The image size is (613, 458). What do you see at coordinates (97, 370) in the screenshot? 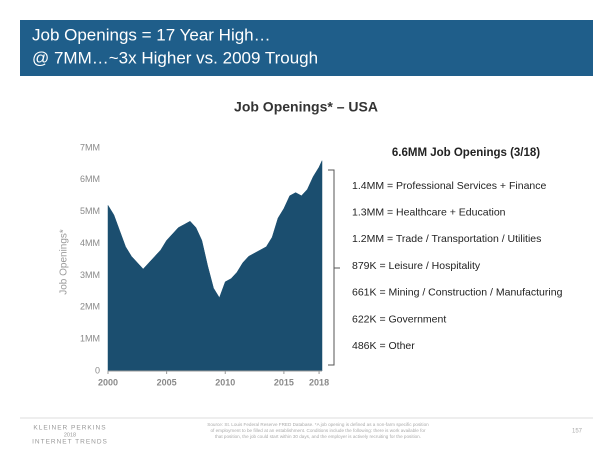
I see `y-tick-label: 0` at bounding box center [97, 370].